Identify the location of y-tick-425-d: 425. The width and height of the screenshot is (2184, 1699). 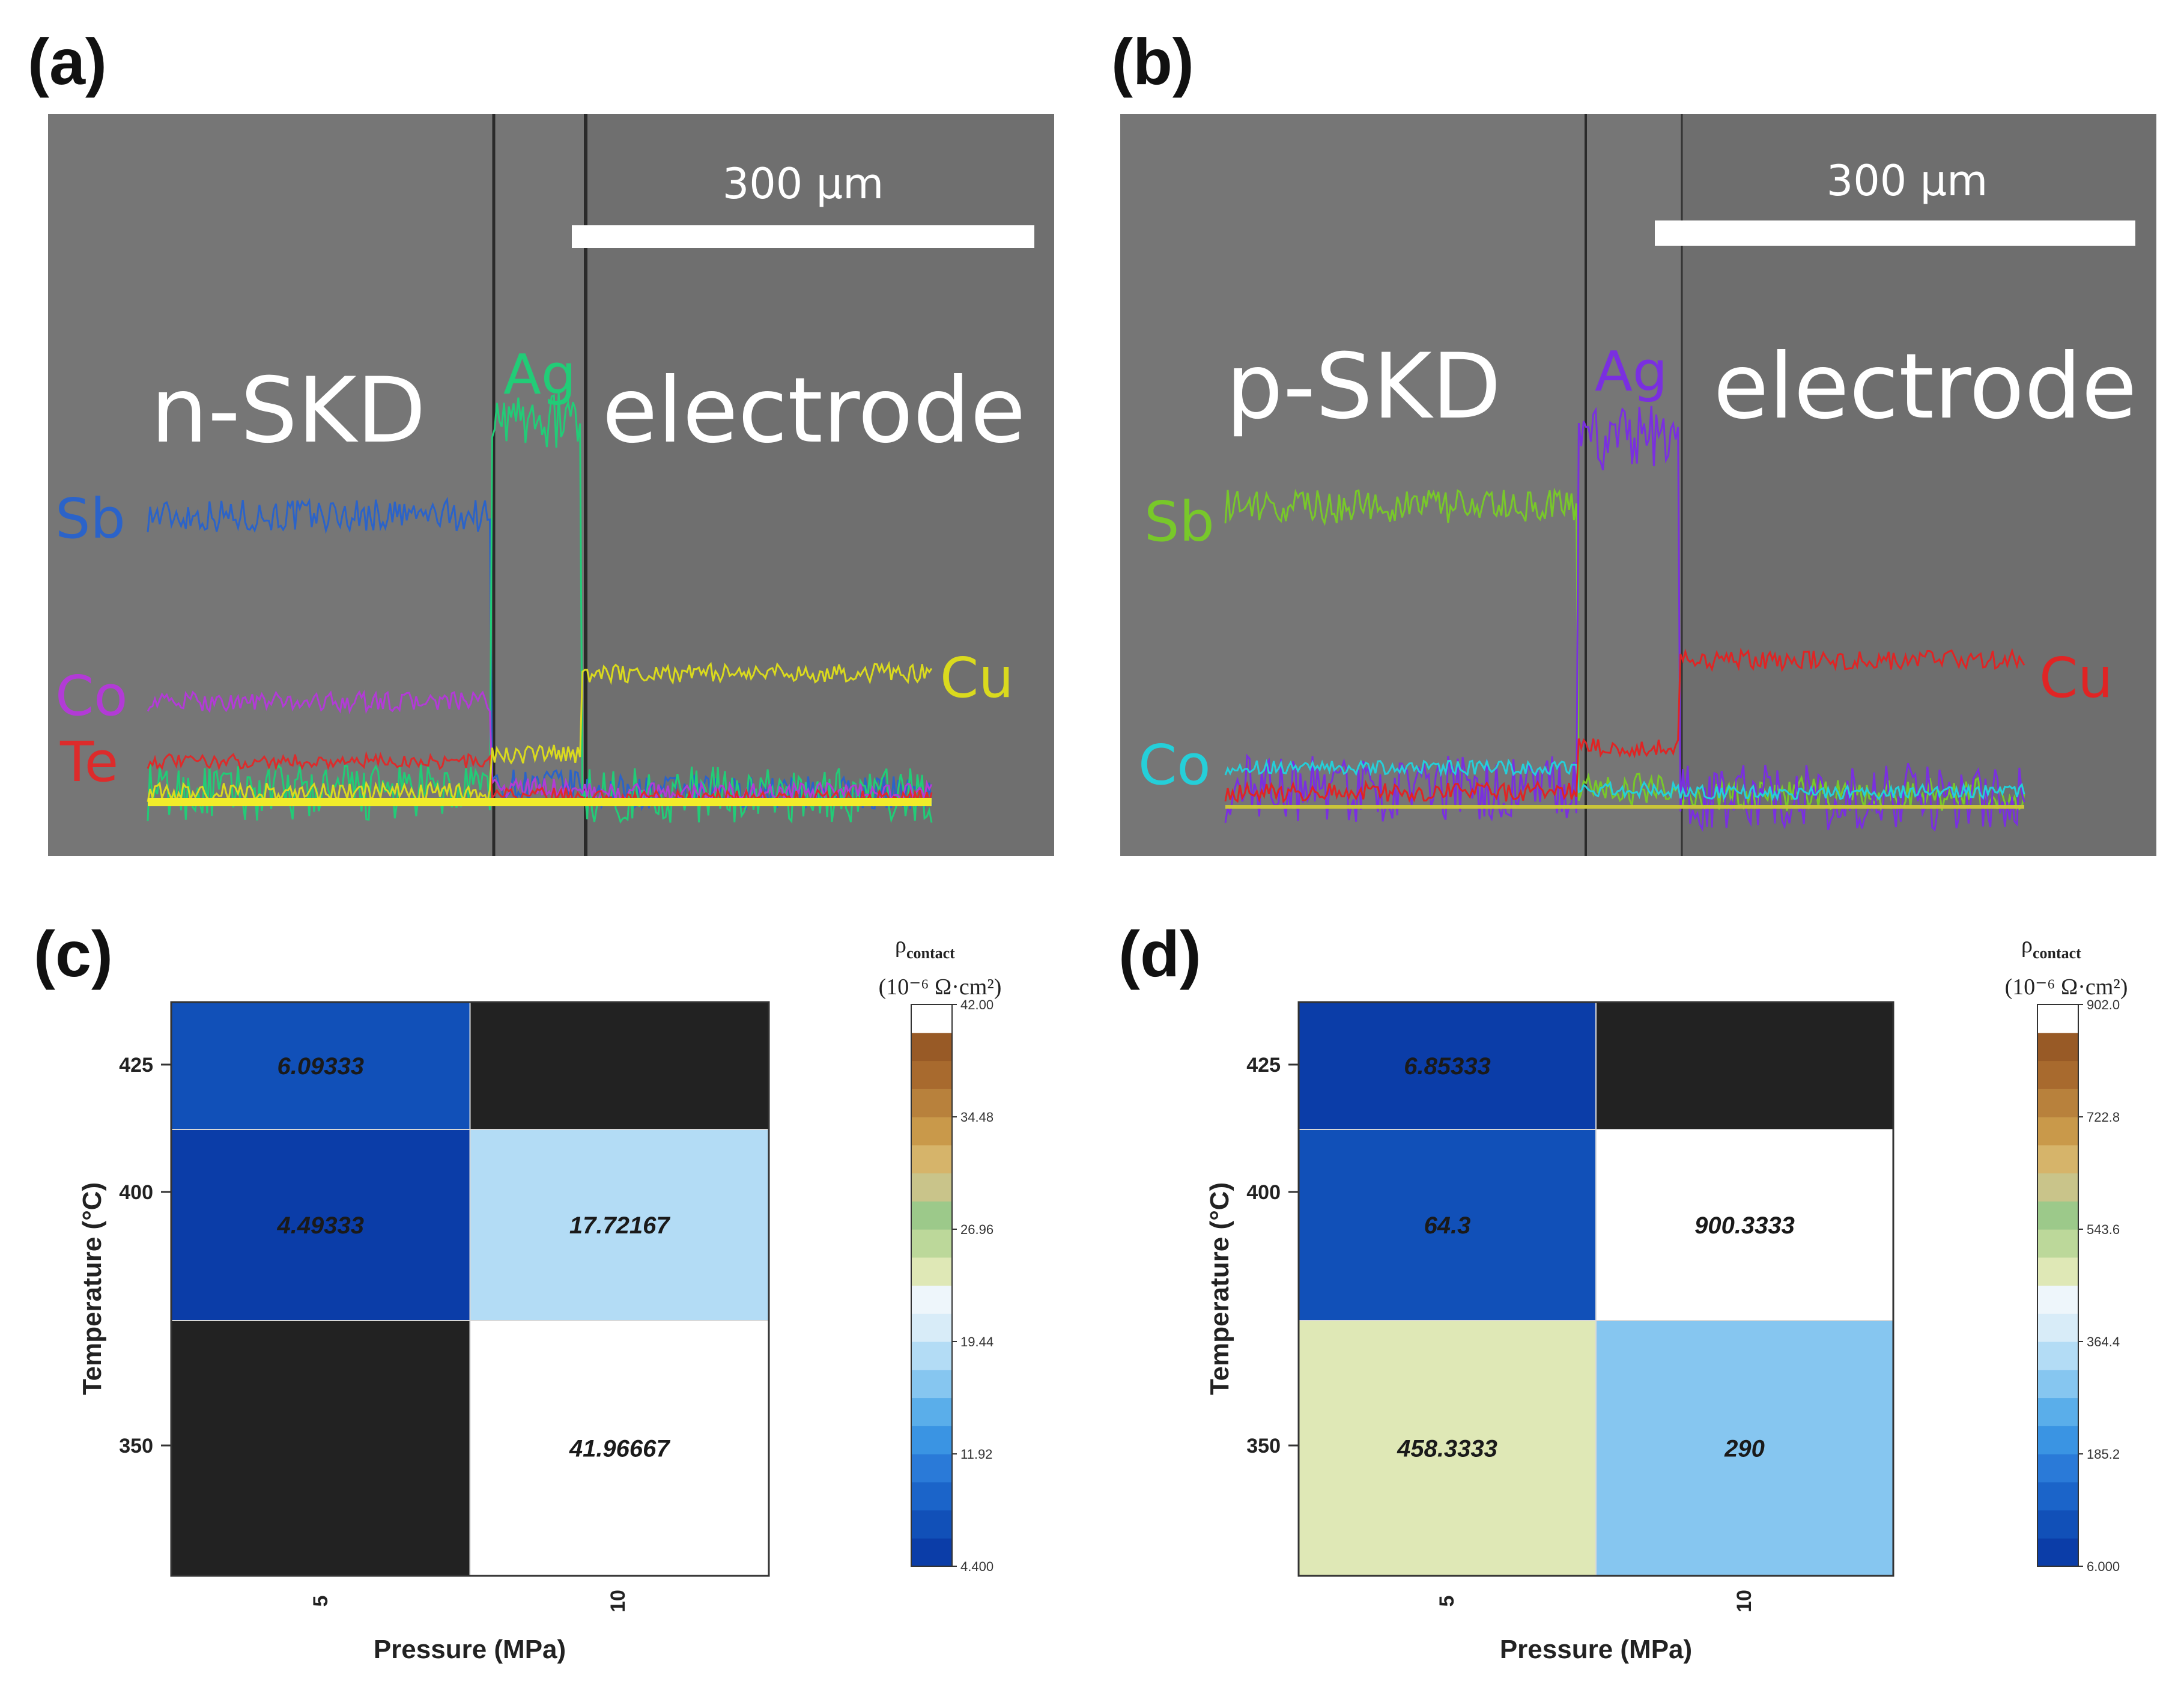
(1264, 1065).